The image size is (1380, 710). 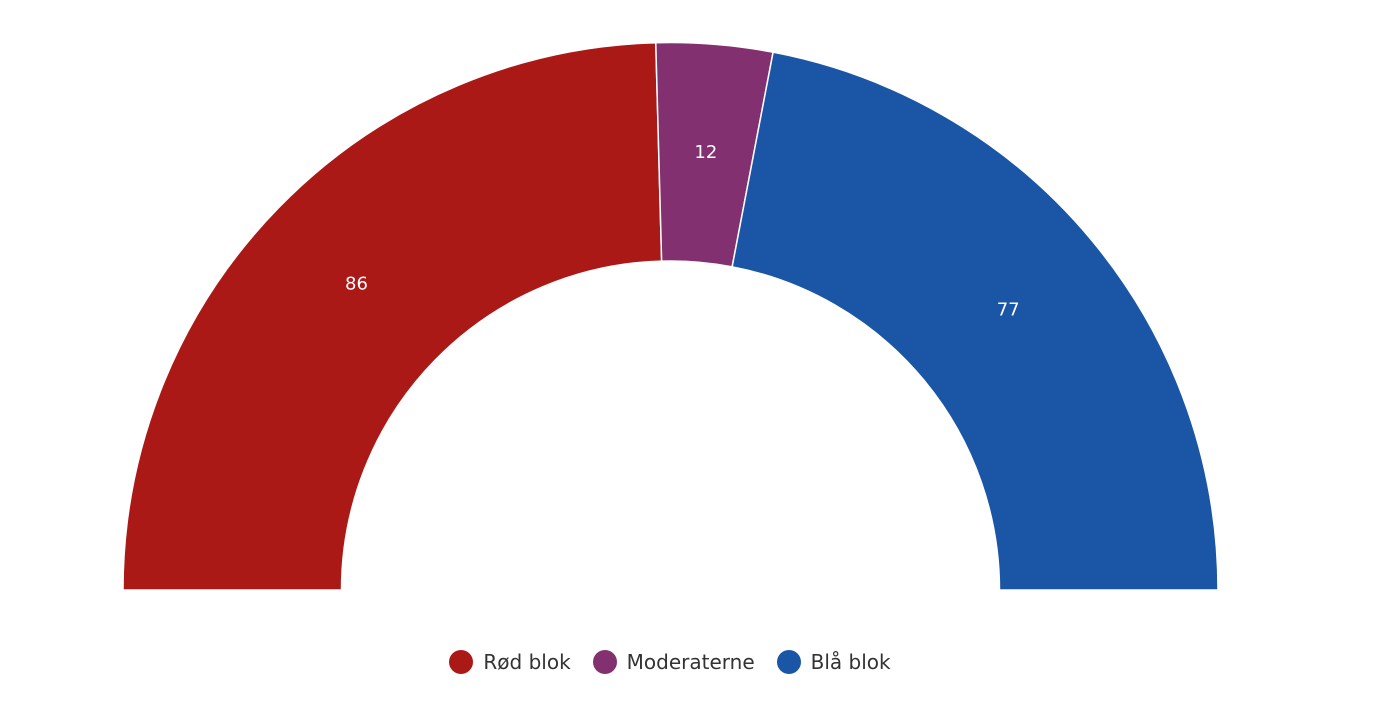 What do you see at coordinates (1008, 310) in the screenshot?
I see `value-label: 77` at bounding box center [1008, 310].